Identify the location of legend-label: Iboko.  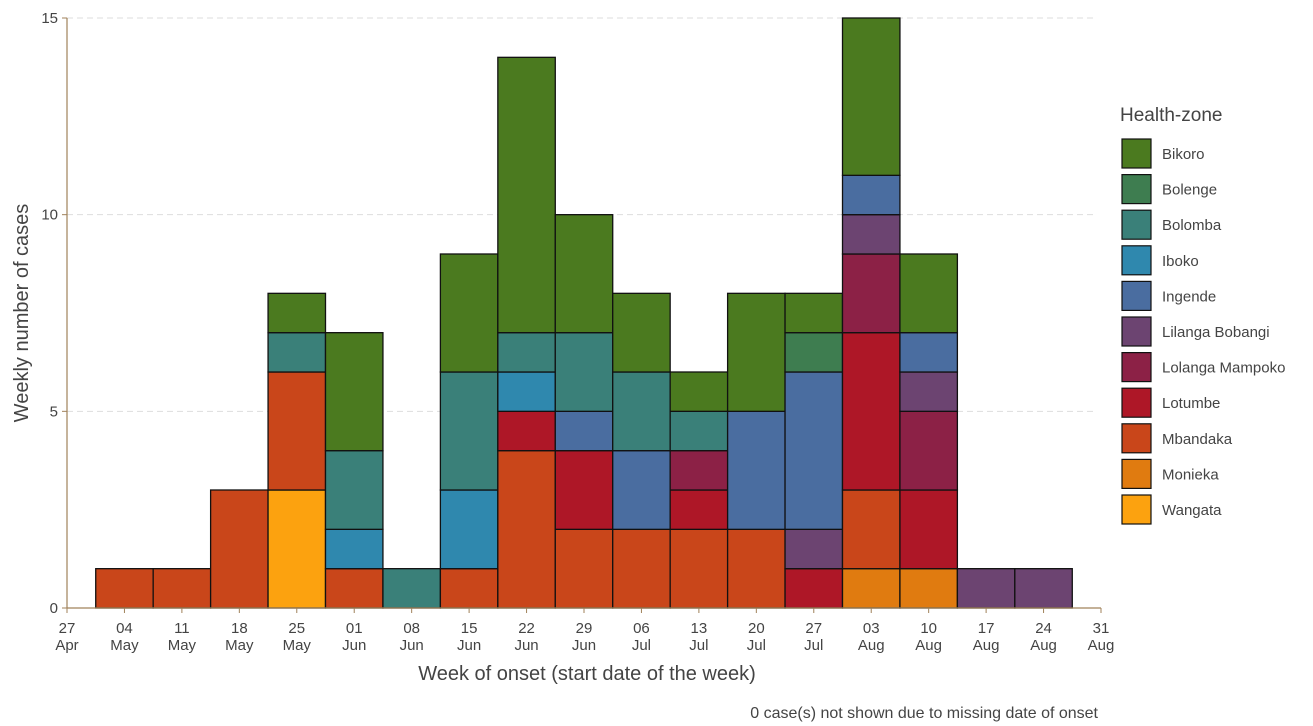
(1180, 261).